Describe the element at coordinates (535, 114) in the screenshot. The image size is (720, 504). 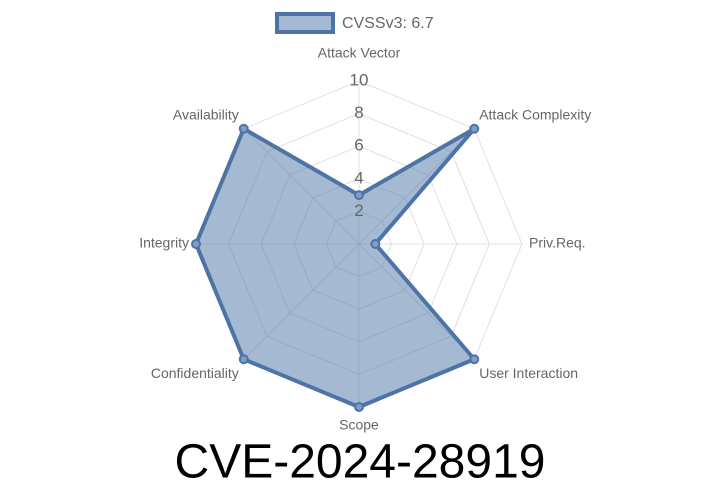
I see `axis-label: Attack Complexity` at that location.